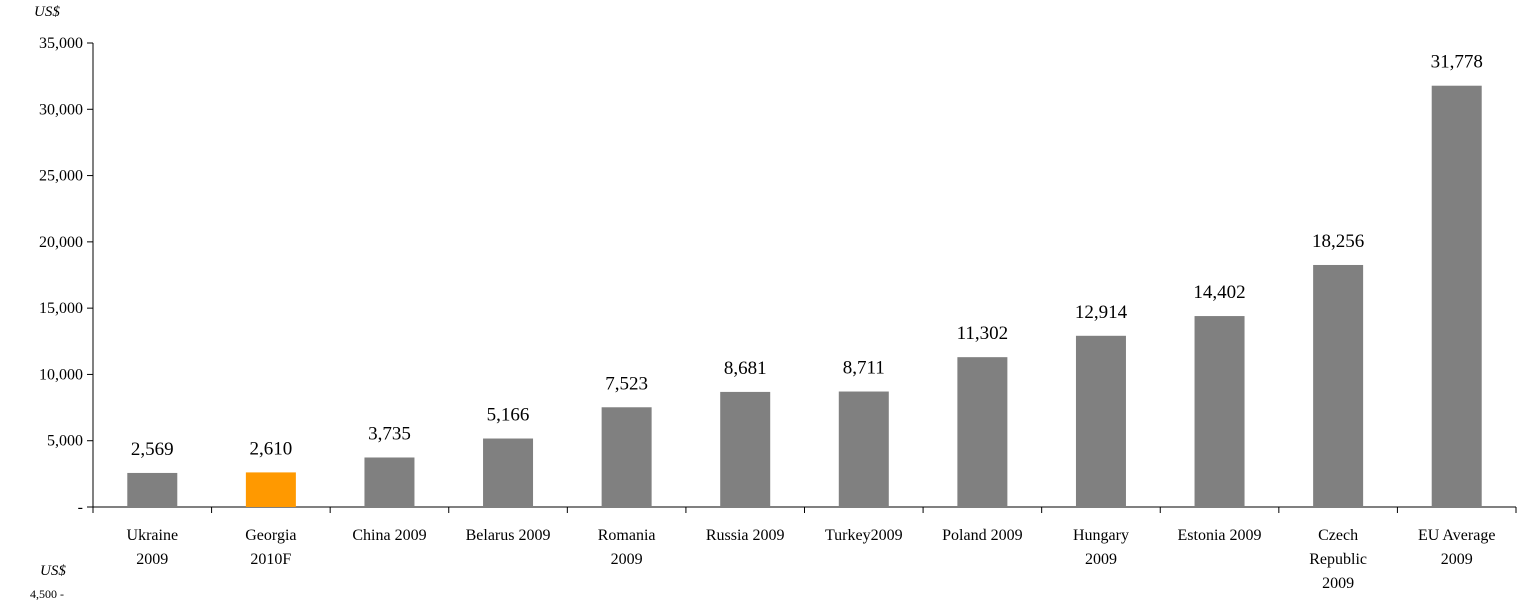  What do you see at coordinates (153, 547) in the screenshot?
I see `x-category-label: Ukraine 2009` at bounding box center [153, 547].